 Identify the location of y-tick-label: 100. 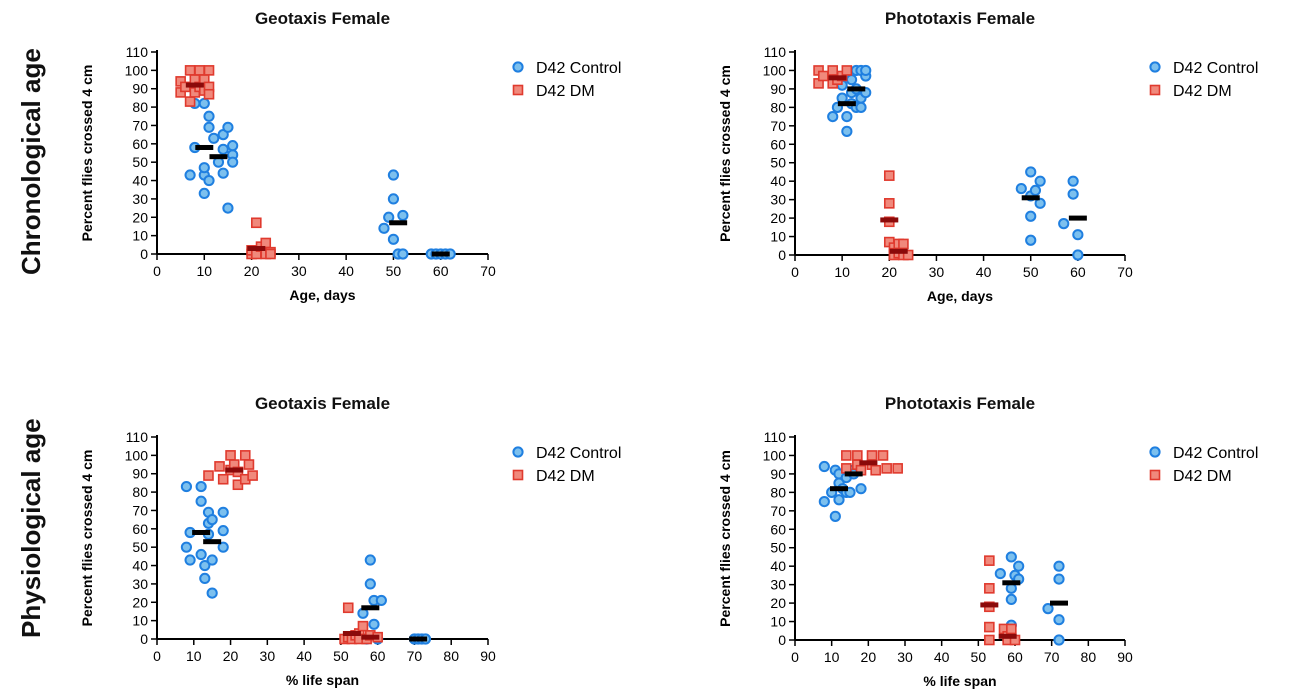
(775, 70).